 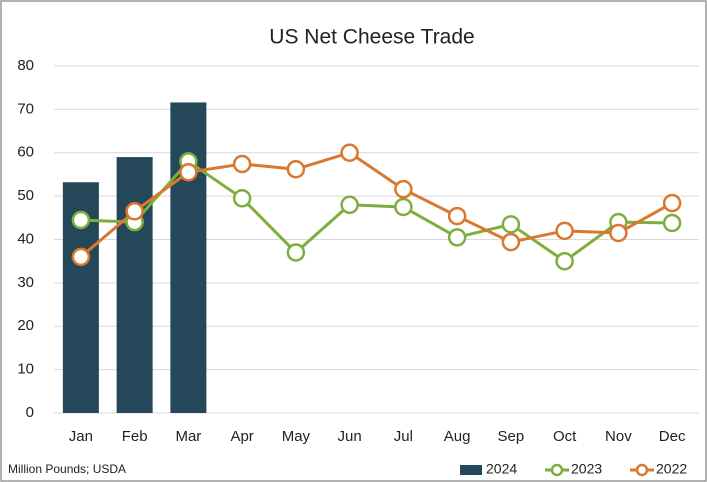 I want to click on legend-label: 2024, so click(x=501, y=469).